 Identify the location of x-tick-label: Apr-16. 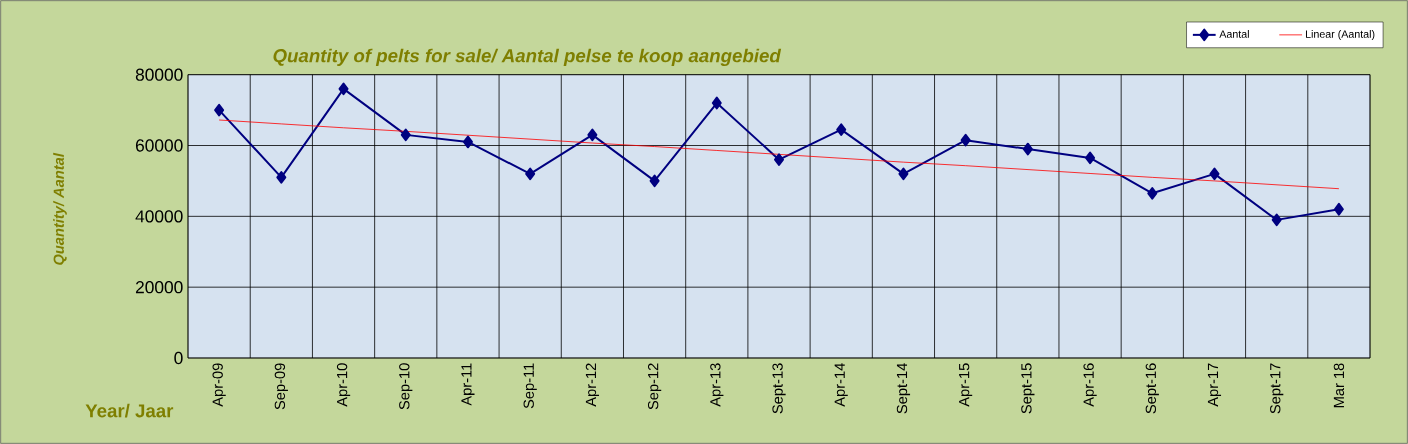
(1090, 385).